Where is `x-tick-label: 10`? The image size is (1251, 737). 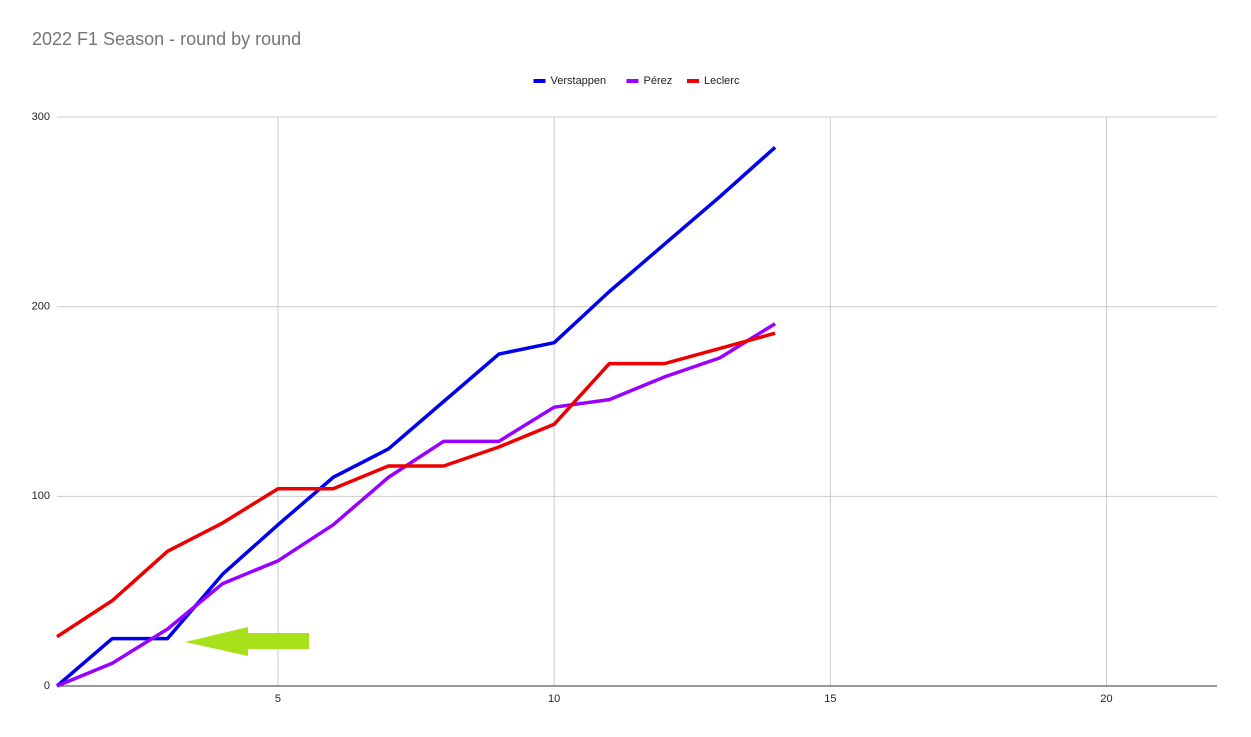 x-tick-label: 10 is located at coordinates (554, 699).